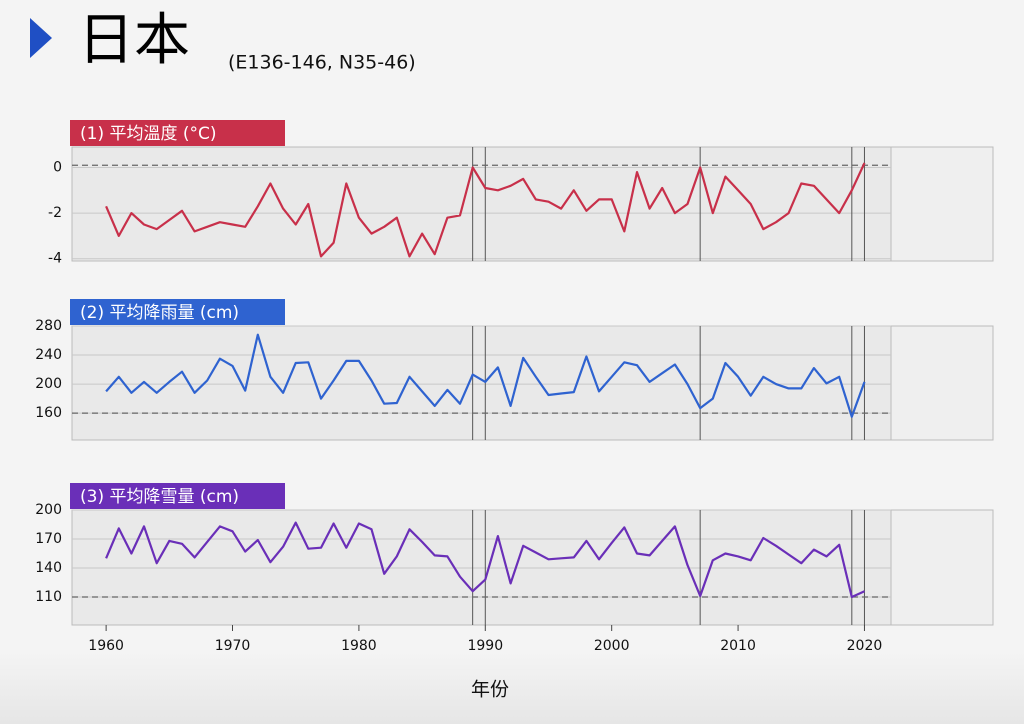 This screenshot has width=1024, height=724. What do you see at coordinates (41, 38) in the screenshot?
I see `title-marker` at bounding box center [41, 38].